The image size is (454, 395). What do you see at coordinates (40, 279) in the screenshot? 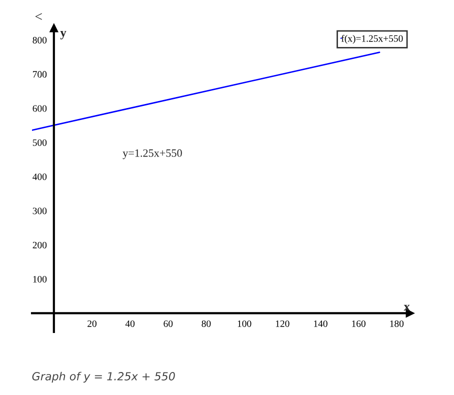
I see `y-tick-label: 100` at bounding box center [40, 279].